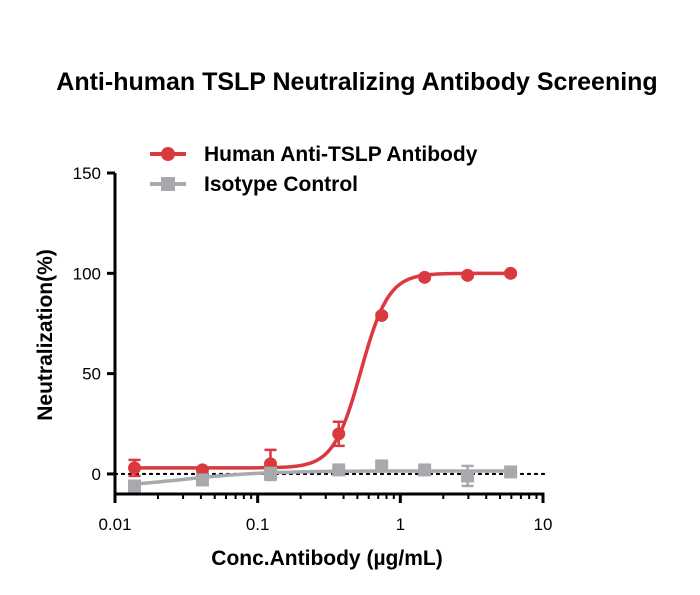 The width and height of the screenshot is (700, 595). What do you see at coordinates (96, 474) in the screenshot?
I see `y-tick-label-0: 0` at bounding box center [96, 474].